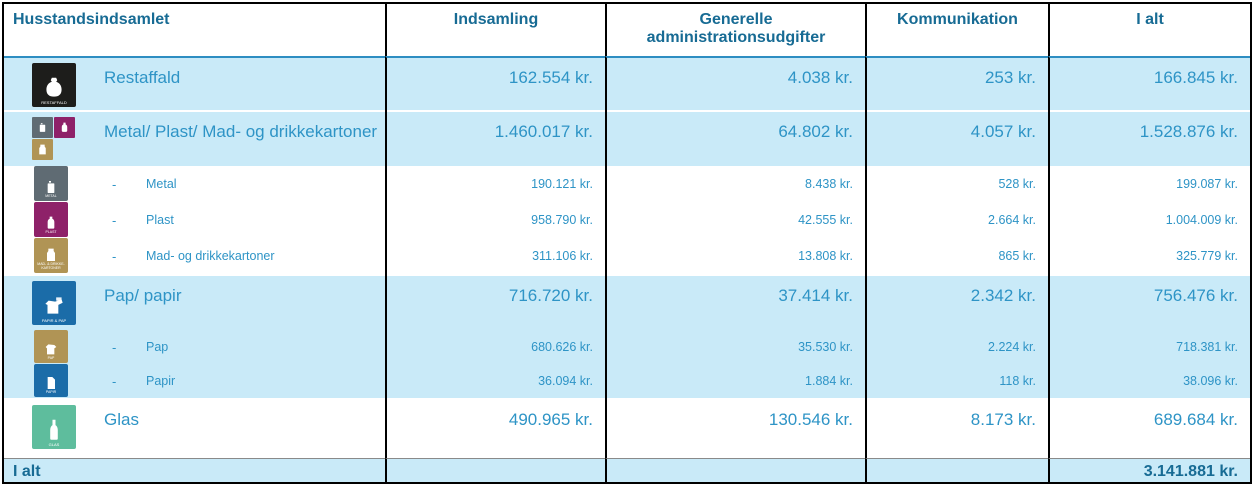  Describe the element at coordinates (1201, 220) in the screenshot. I see `plast-ialt-value: 1.004.009 kr.` at that location.